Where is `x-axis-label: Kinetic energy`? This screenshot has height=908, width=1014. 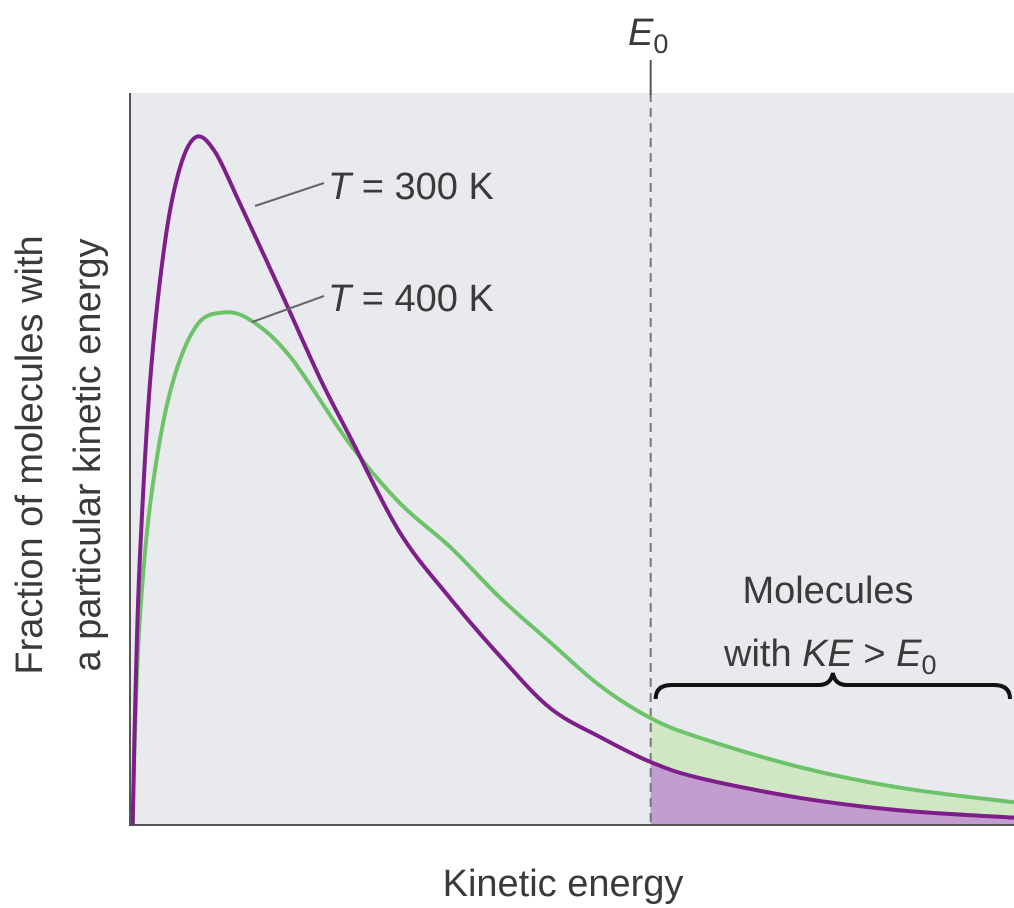
x-axis-label: Kinetic energy is located at coordinates (563, 884).